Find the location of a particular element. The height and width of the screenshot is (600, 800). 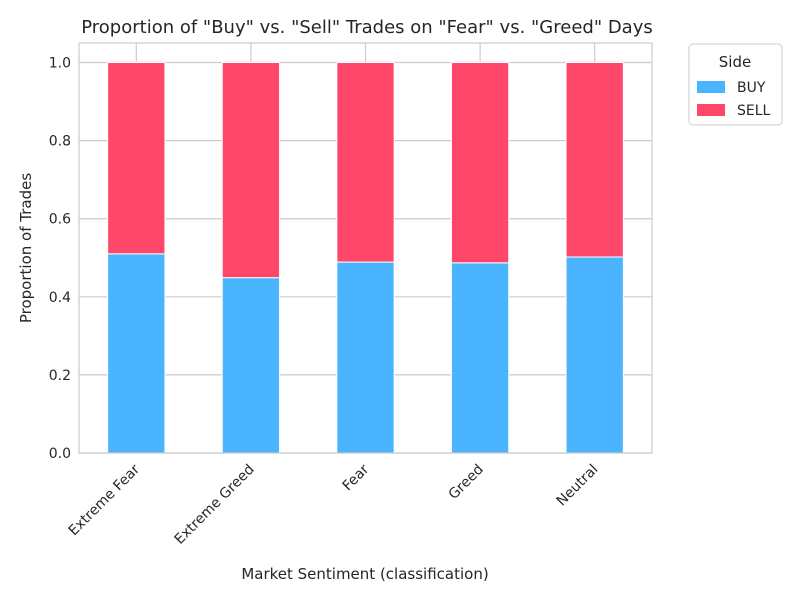

y-tick-label: 0.6 is located at coordinates (60, 220).